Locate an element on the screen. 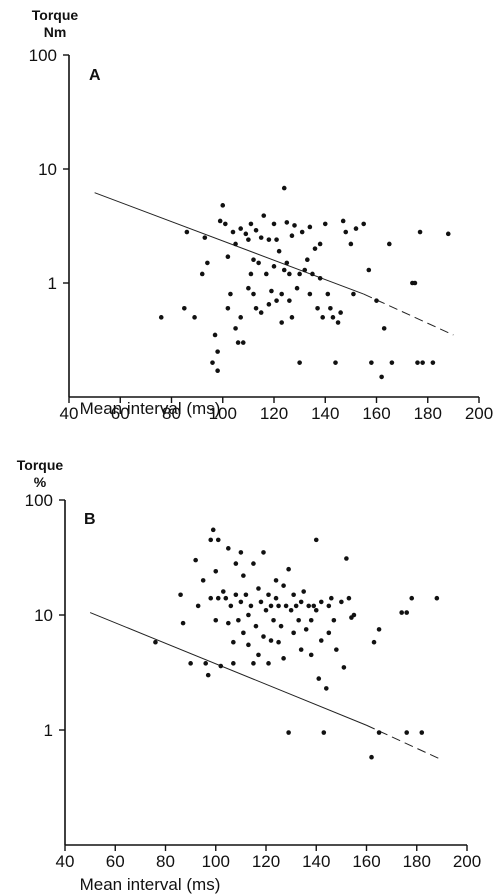  panel-b-fit-line is located at coordinates (266, 686).